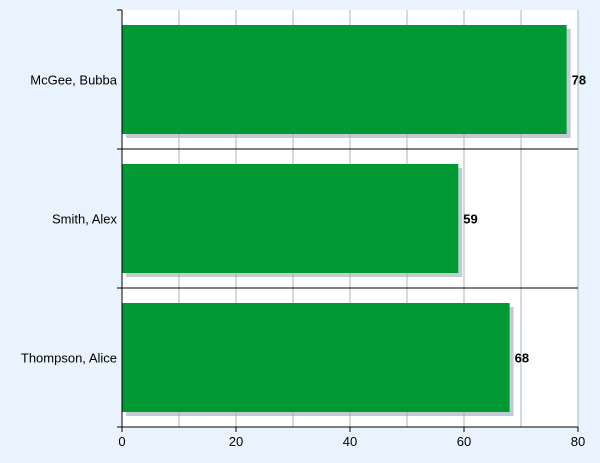  What do you see at coordinates (69, 358) in the screenshot?
I see `category-label-3: Thompson, Alice` at bounding box center [69, 358].